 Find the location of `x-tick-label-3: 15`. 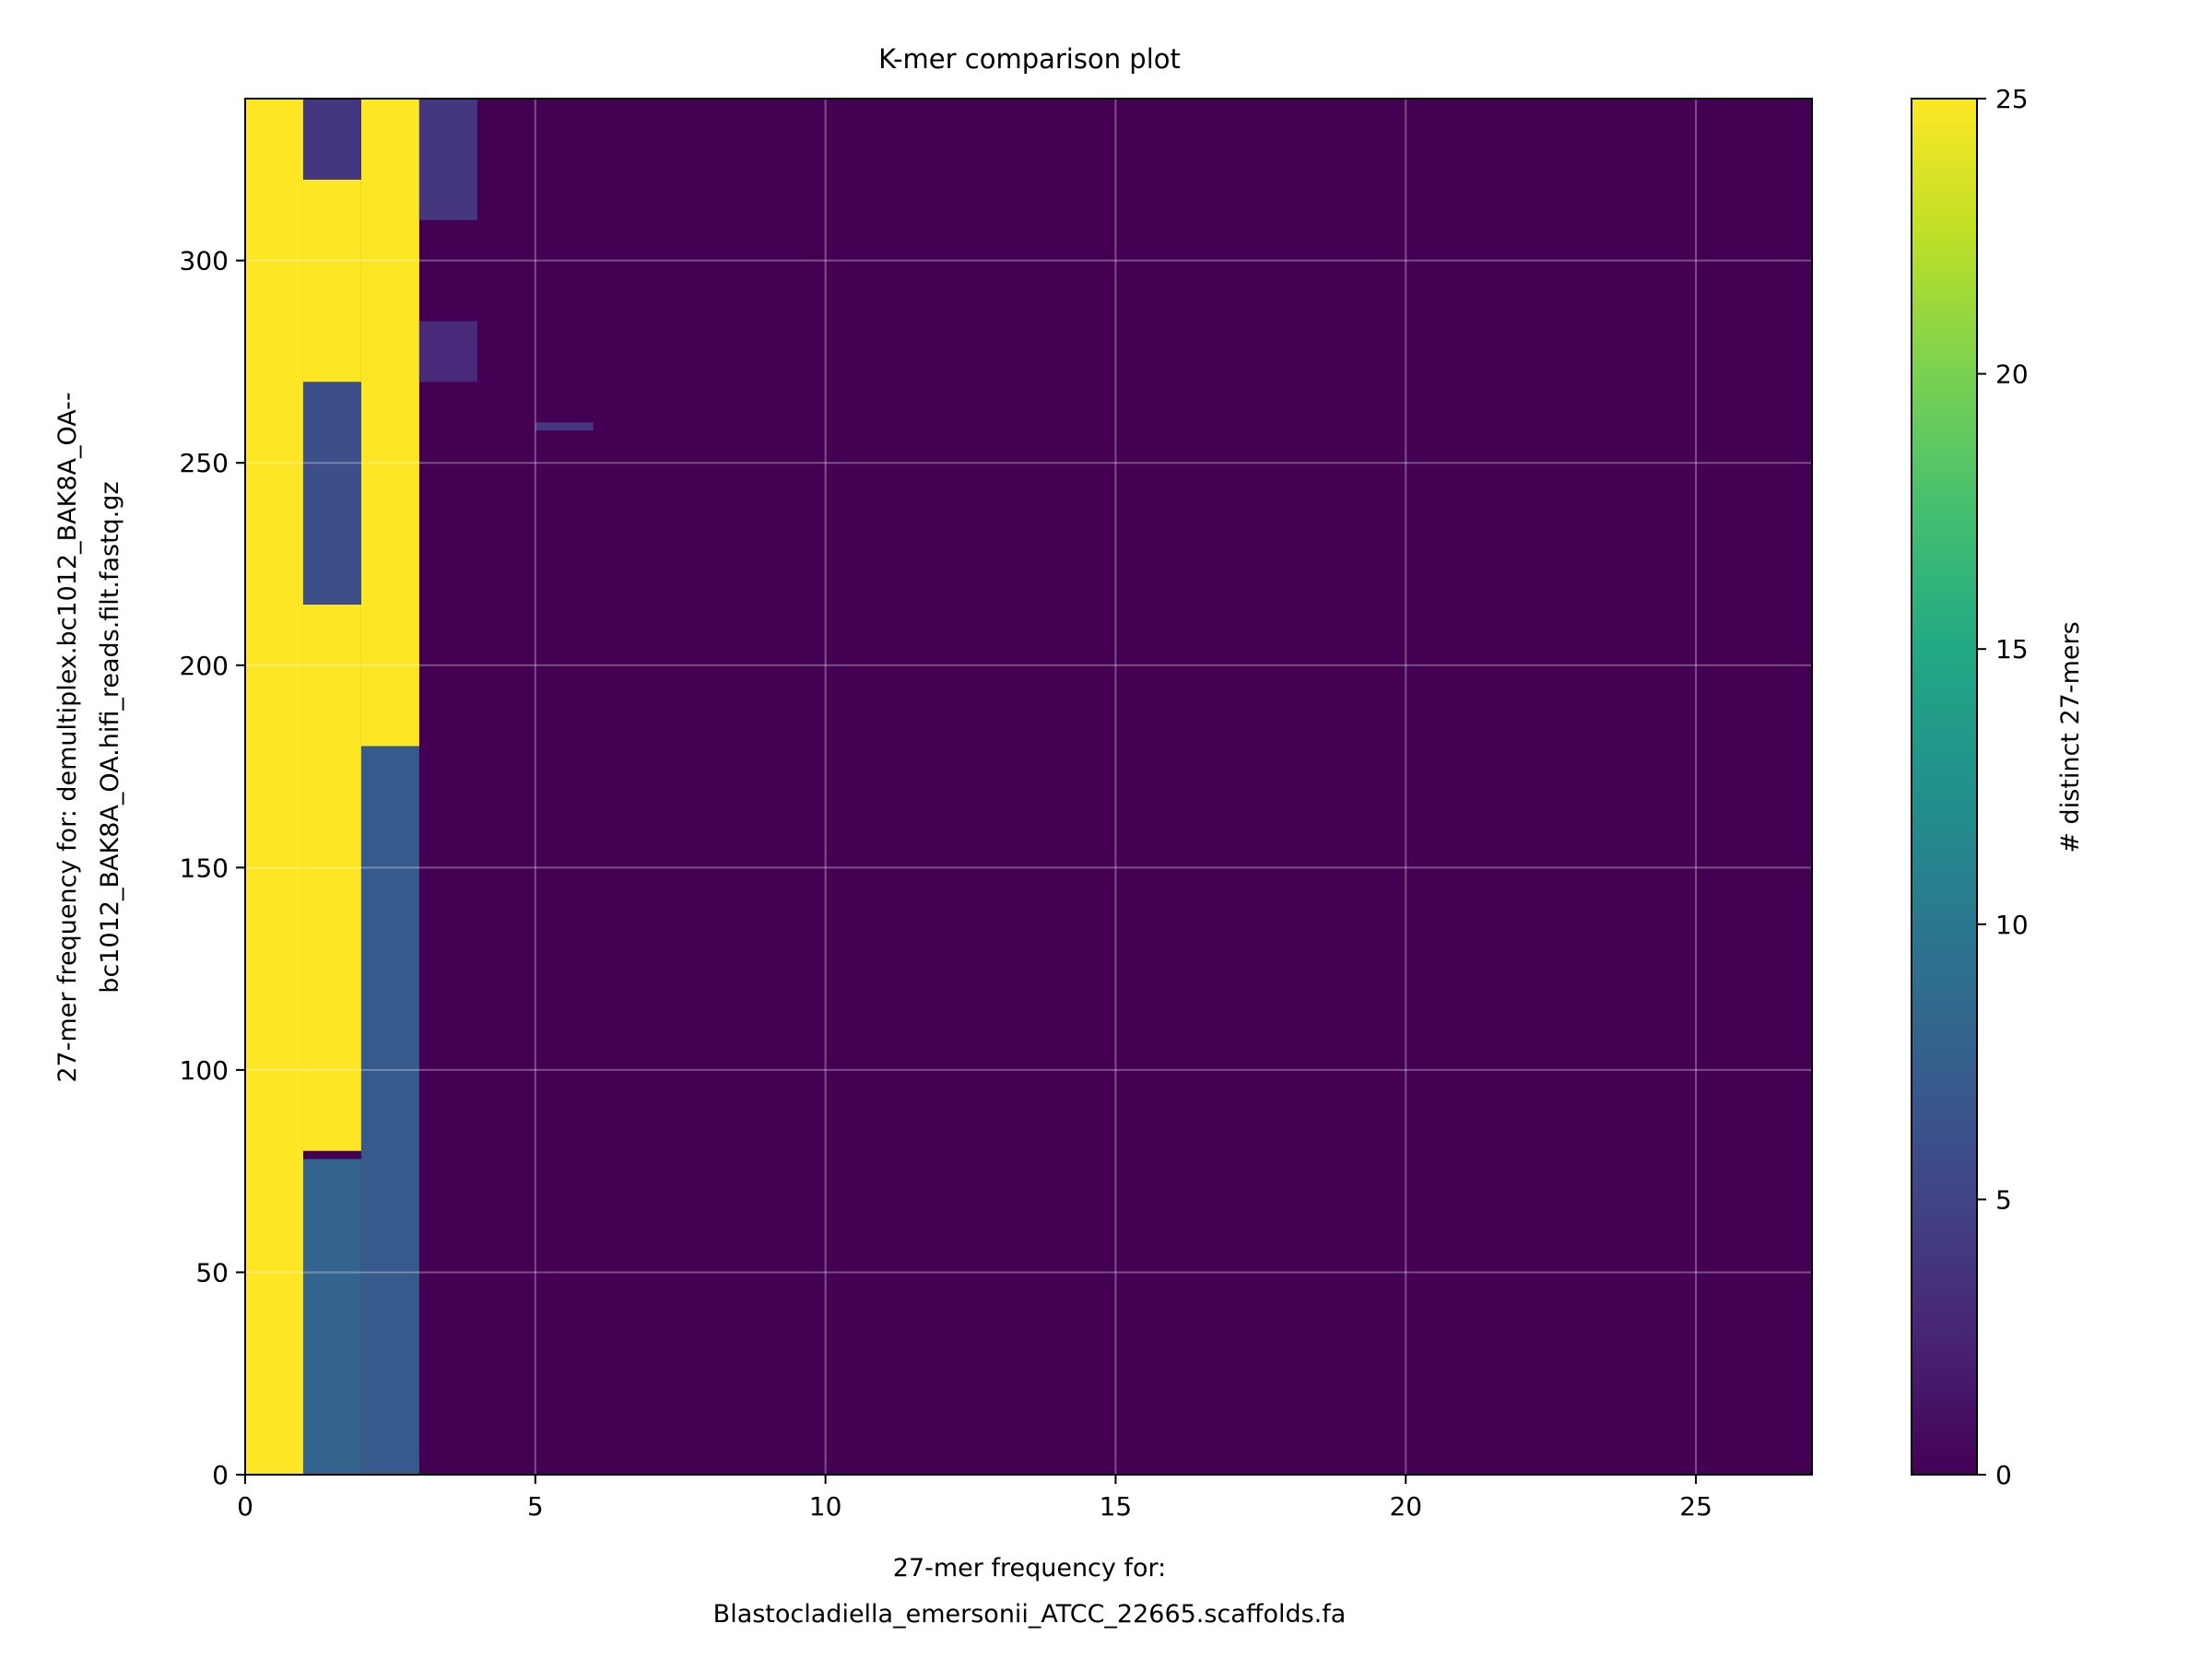

x-tick-label-3: 15 is located at coordinates (1116, 1506).